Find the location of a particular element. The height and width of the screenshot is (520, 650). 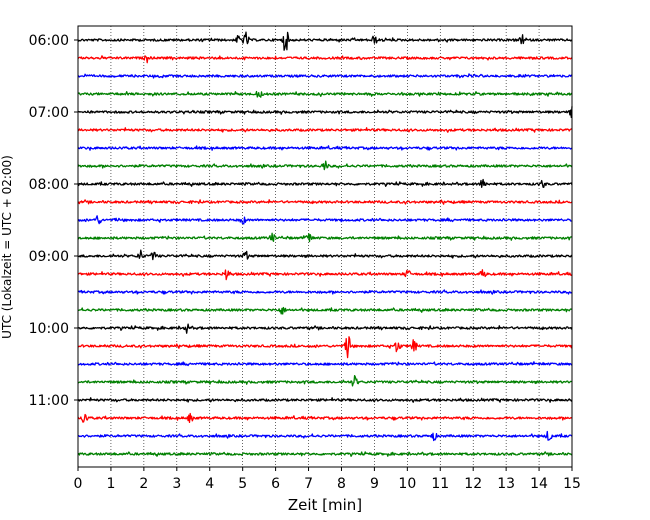

x-tick-label-8: 8 is located at coordinates (341, 484).